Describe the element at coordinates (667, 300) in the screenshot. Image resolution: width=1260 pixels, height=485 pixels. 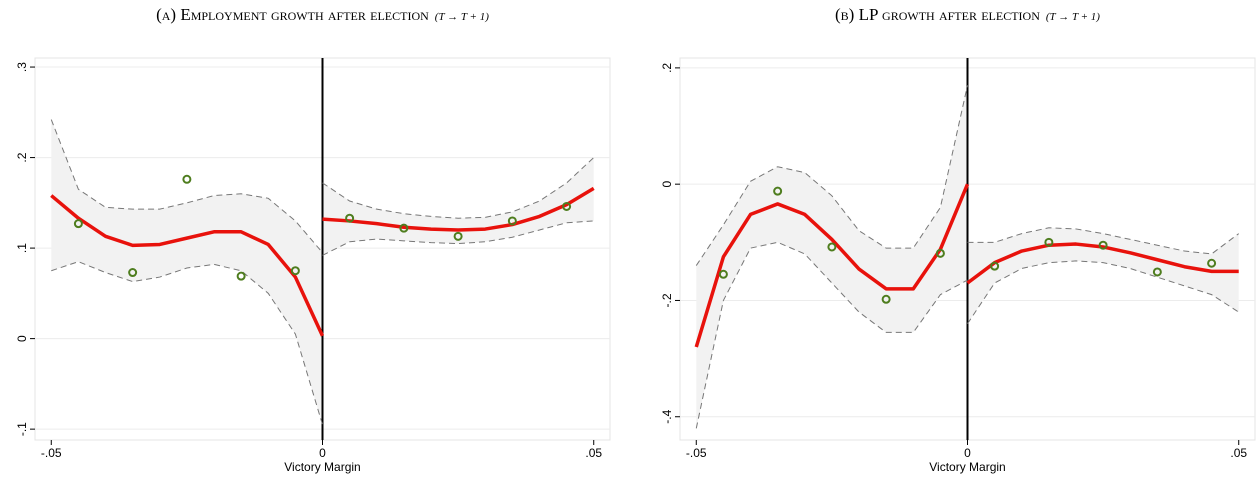
I see `y-tick-label: -.2` at that location.